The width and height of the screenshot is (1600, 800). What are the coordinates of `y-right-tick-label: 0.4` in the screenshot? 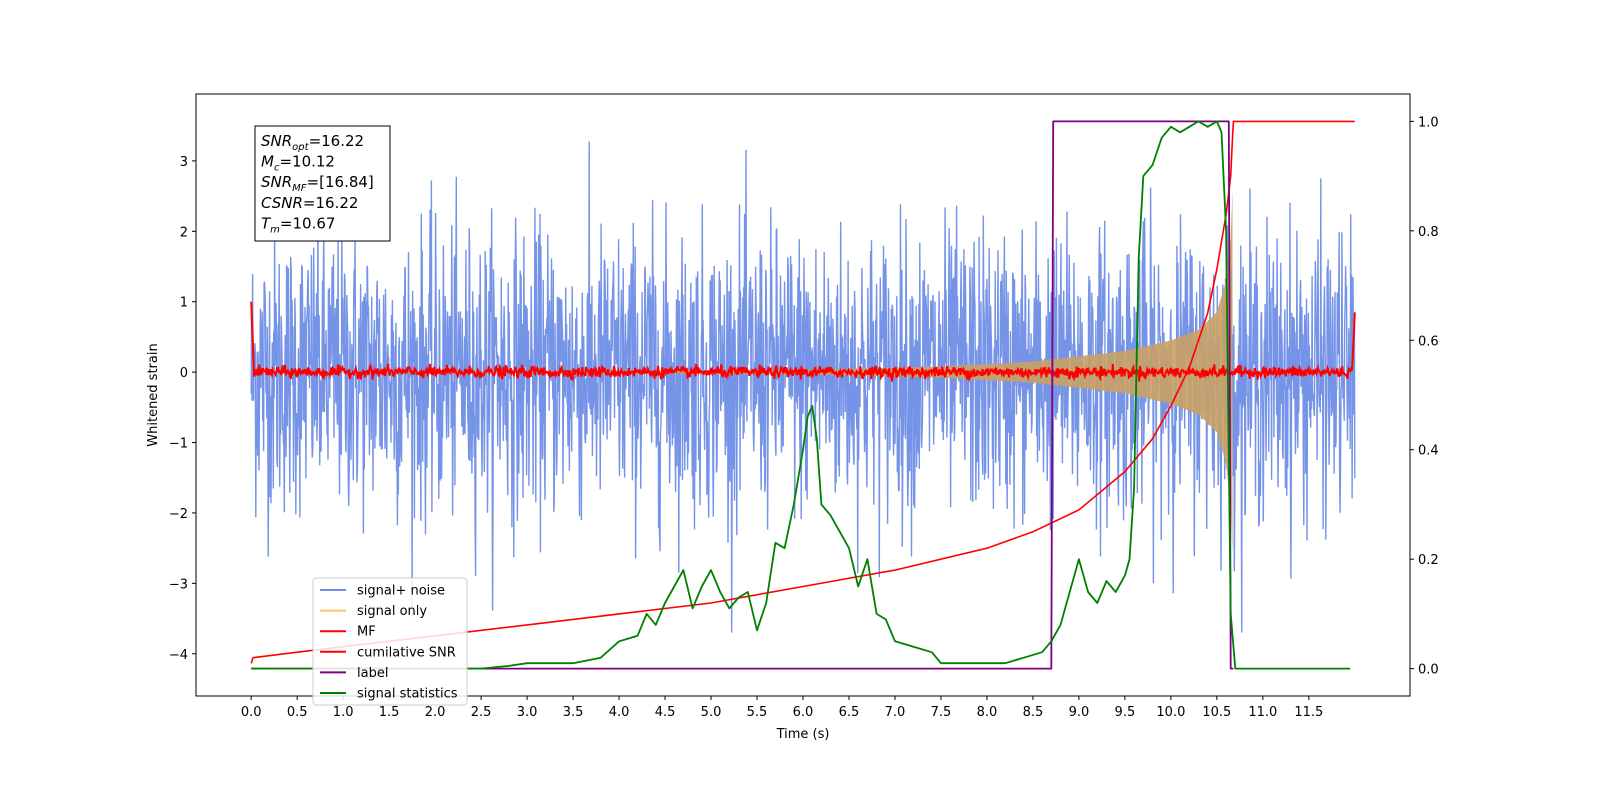 It's located at (1428, 451).